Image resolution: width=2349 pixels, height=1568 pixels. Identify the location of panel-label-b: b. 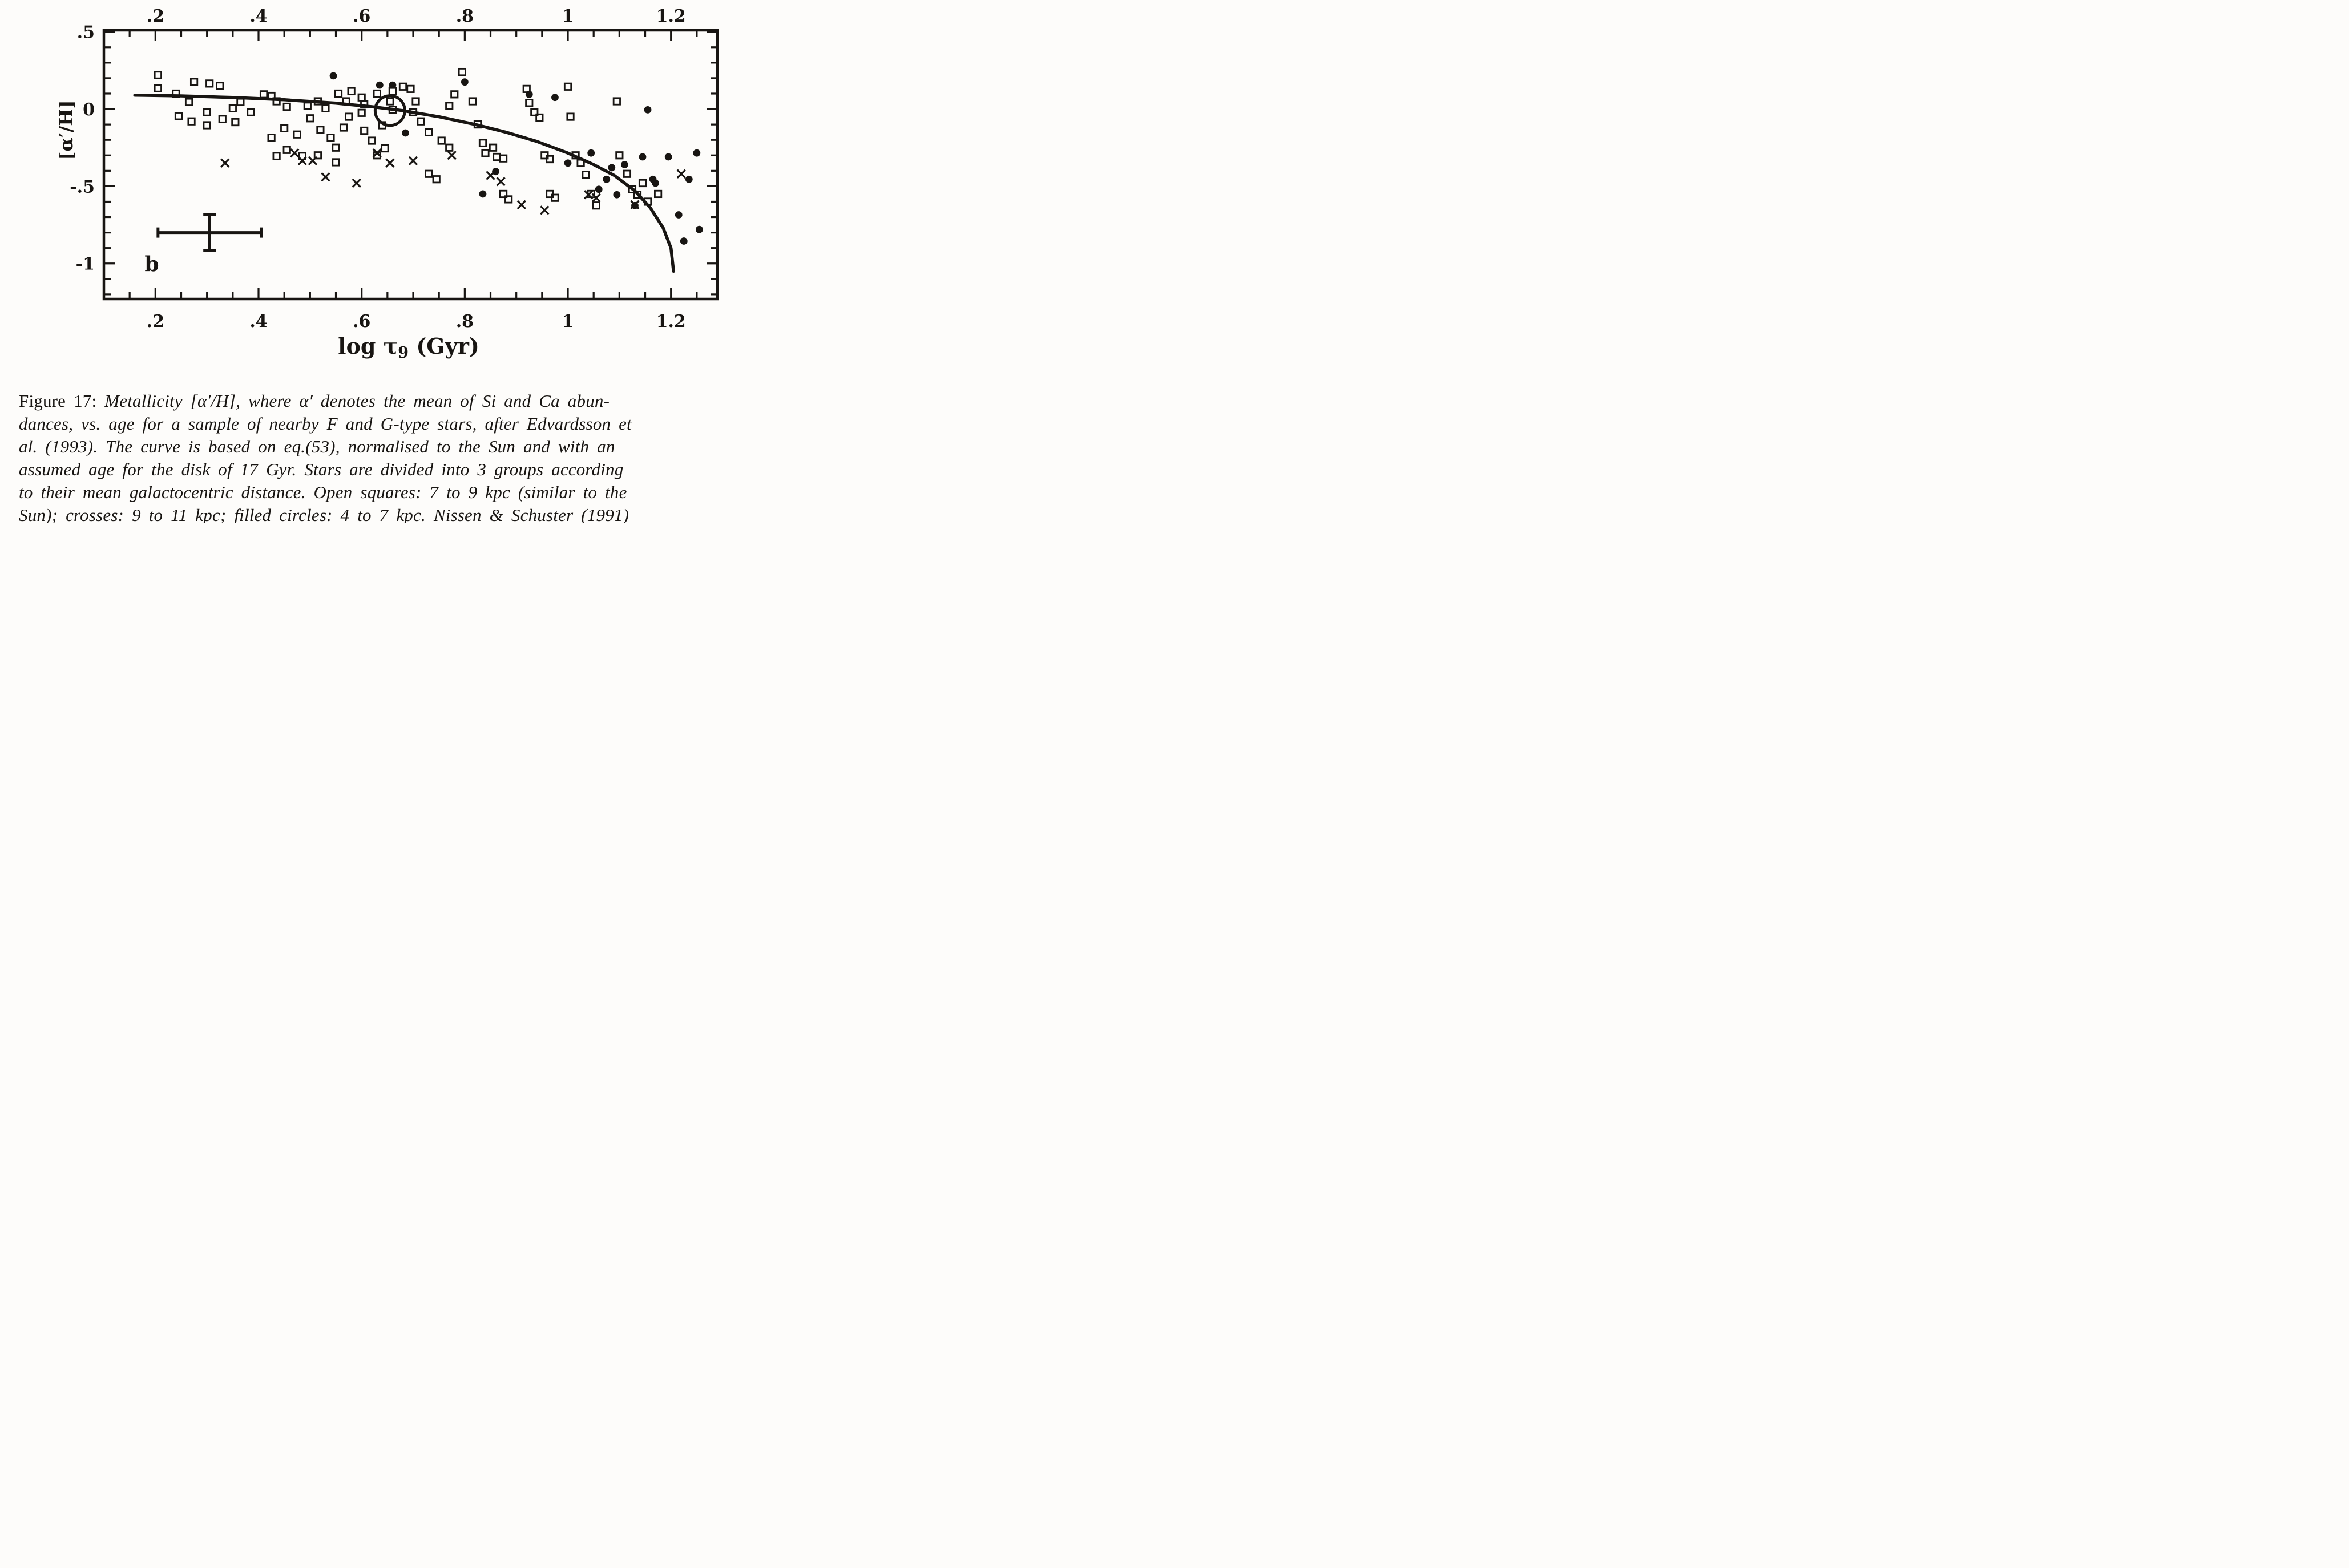
(152, 264).